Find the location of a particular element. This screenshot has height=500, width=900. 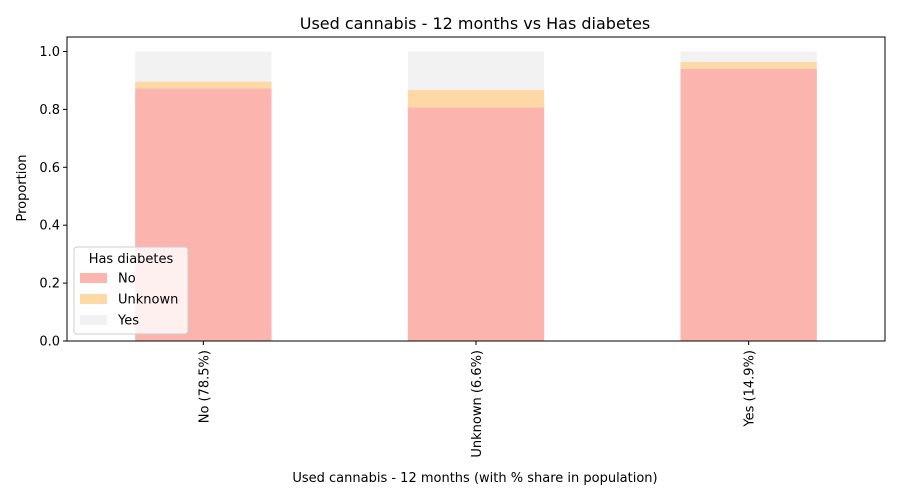

legend-label-no: No is located at coordinates (127, 279).